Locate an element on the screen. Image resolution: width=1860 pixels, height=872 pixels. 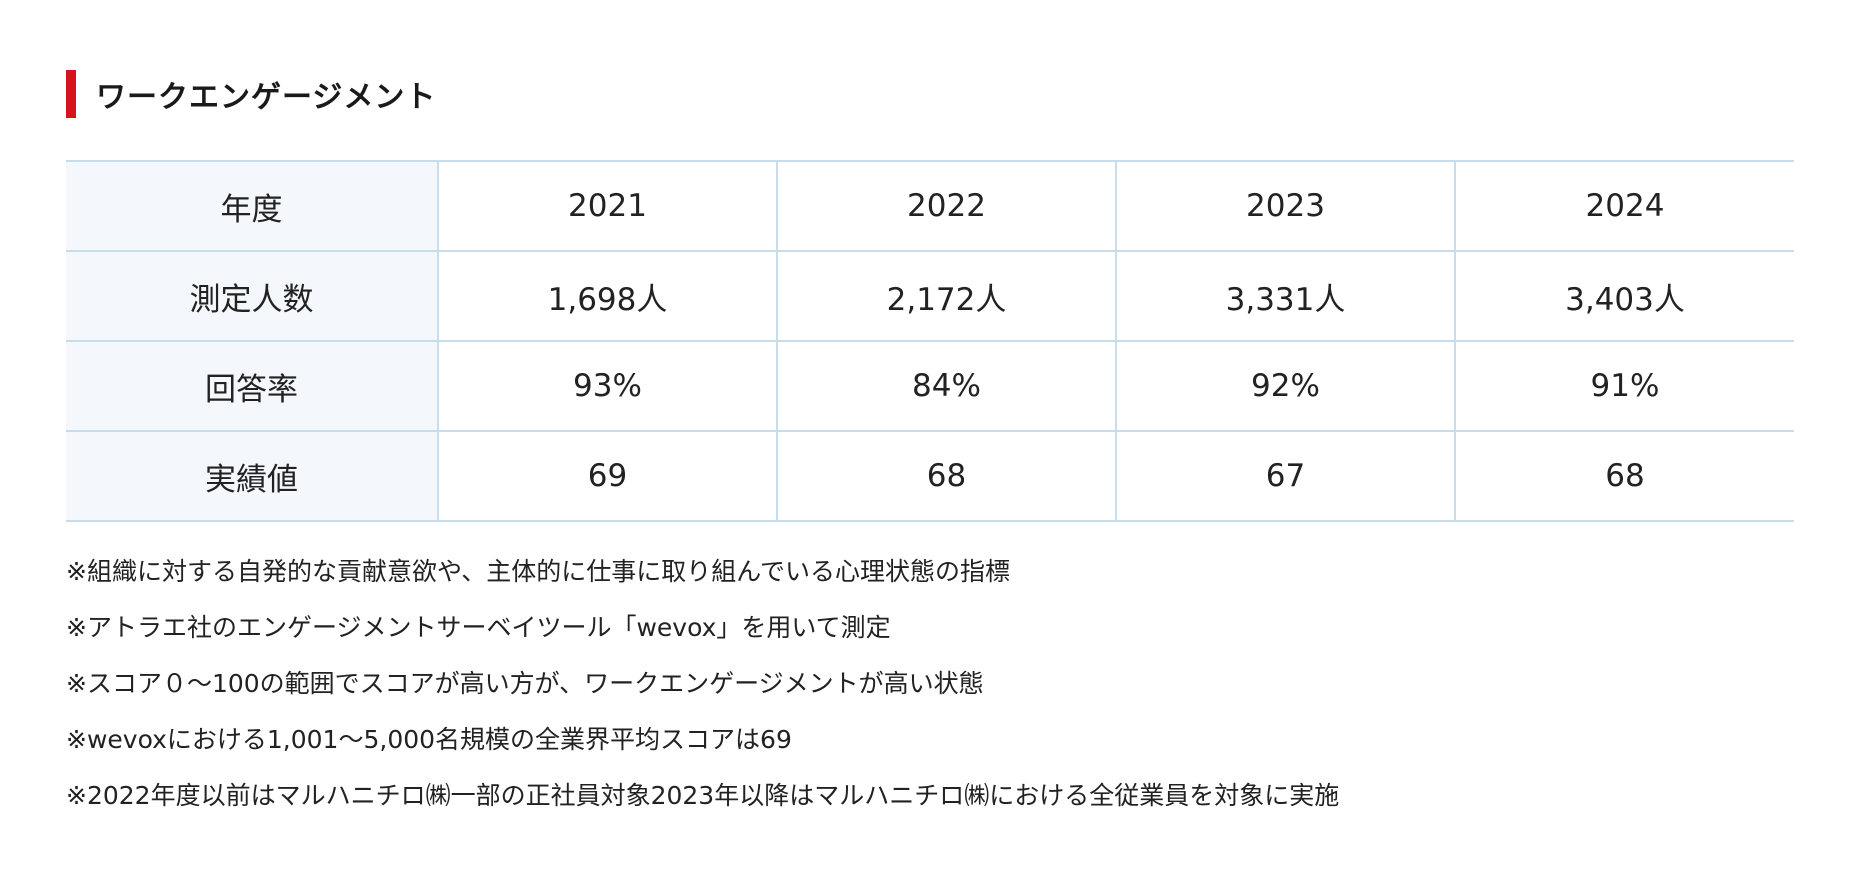
table-cell: 1,698人 is located at coordinates (607, 295).